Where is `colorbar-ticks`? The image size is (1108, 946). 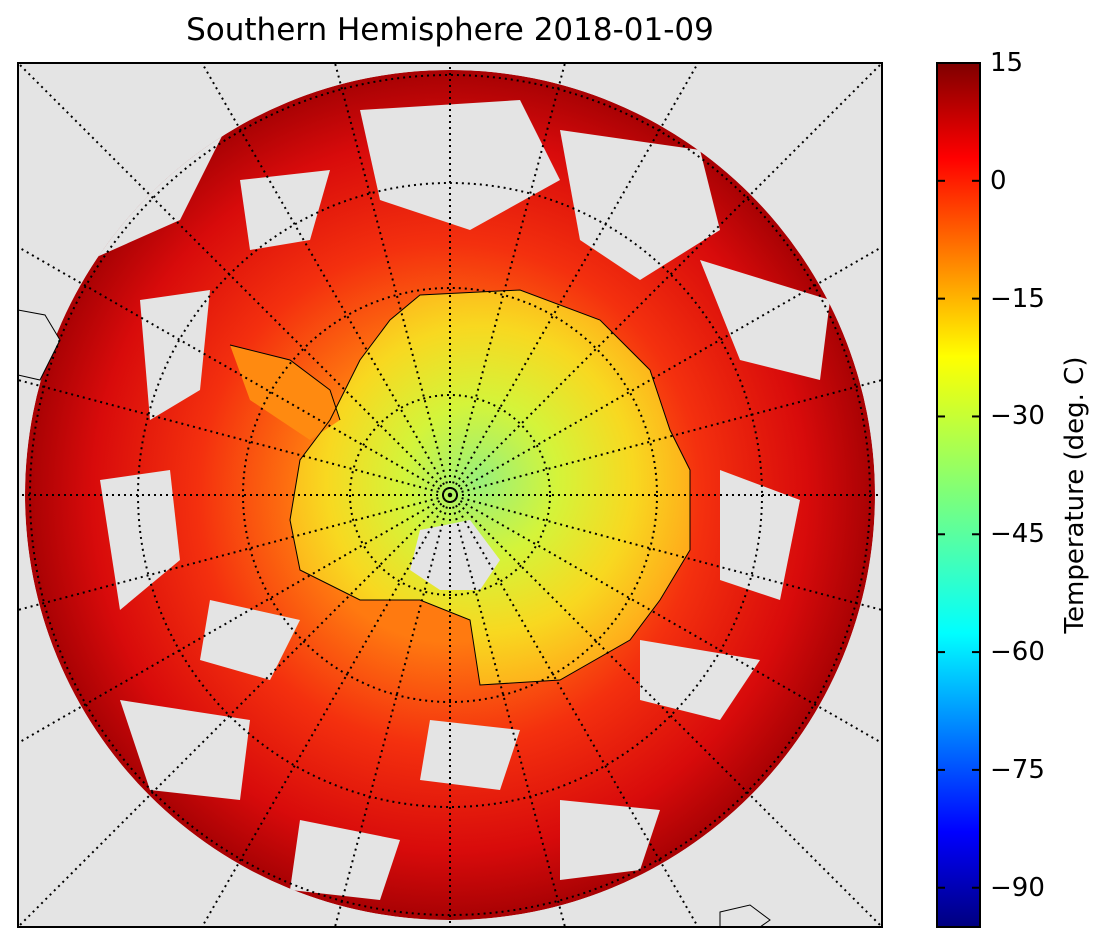
colorbar-ticks is located at coordinates (958, 475).